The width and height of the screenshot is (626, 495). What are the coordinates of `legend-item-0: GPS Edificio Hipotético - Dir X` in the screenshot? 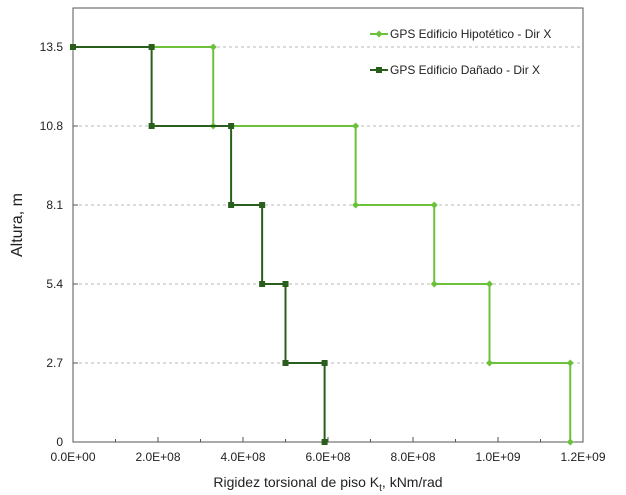 It's located at (460, 34).